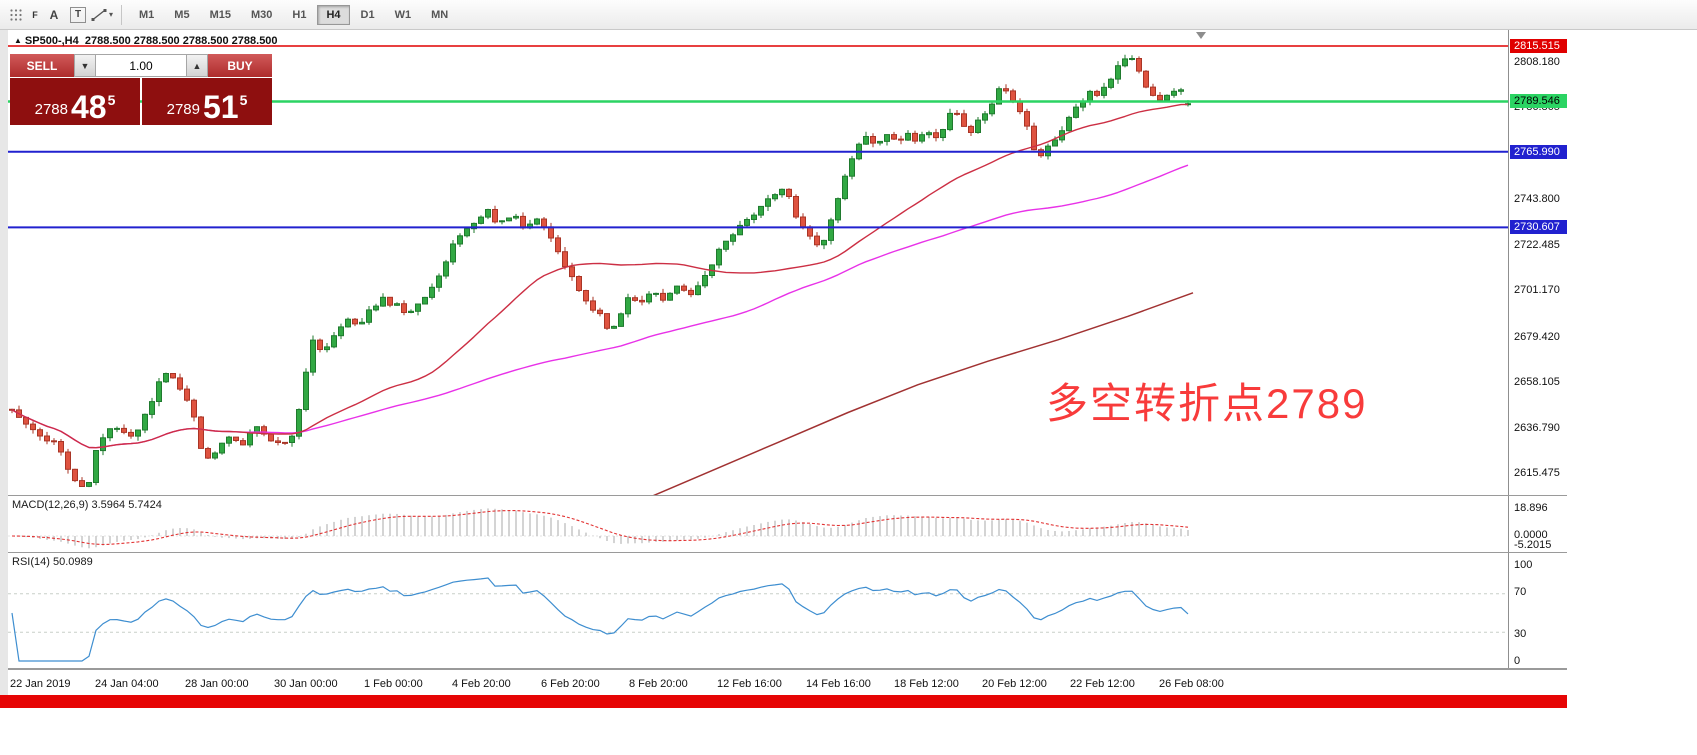 Image resolution: width=1697 pixels, height=755 pixels. I want to click on timeframe-button-m5: M5, so click(182, 14).